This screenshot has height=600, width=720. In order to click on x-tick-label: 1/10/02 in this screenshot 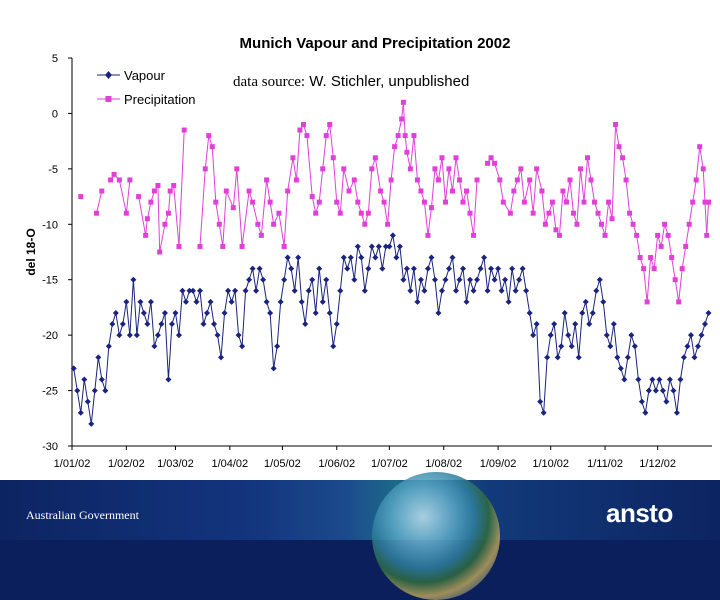, I will do `click(550, 464)`.